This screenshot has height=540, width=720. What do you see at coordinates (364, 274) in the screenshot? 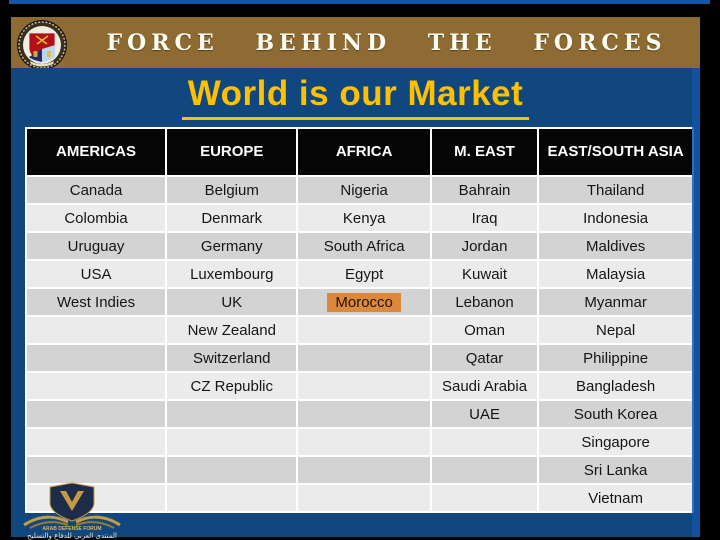
I see `table-cell: Egypt` at bounding box center [364, 274].